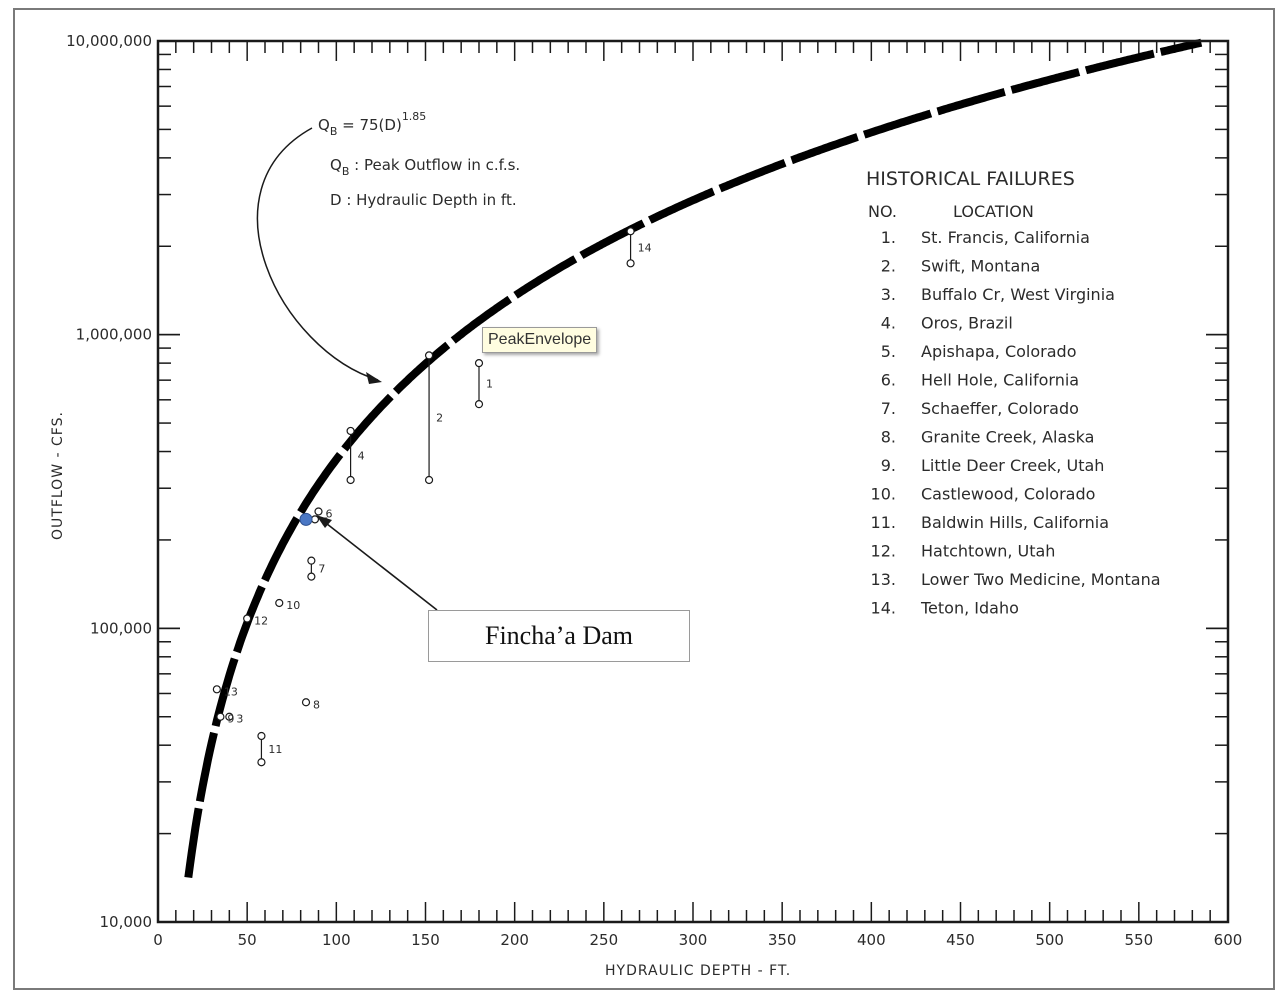 Image resolution: width=1279 pixels, height=996 pixels. Describe the element at coordinates (1139, 940) in the screenshot. I see `x-tick-label: 550` at that location.